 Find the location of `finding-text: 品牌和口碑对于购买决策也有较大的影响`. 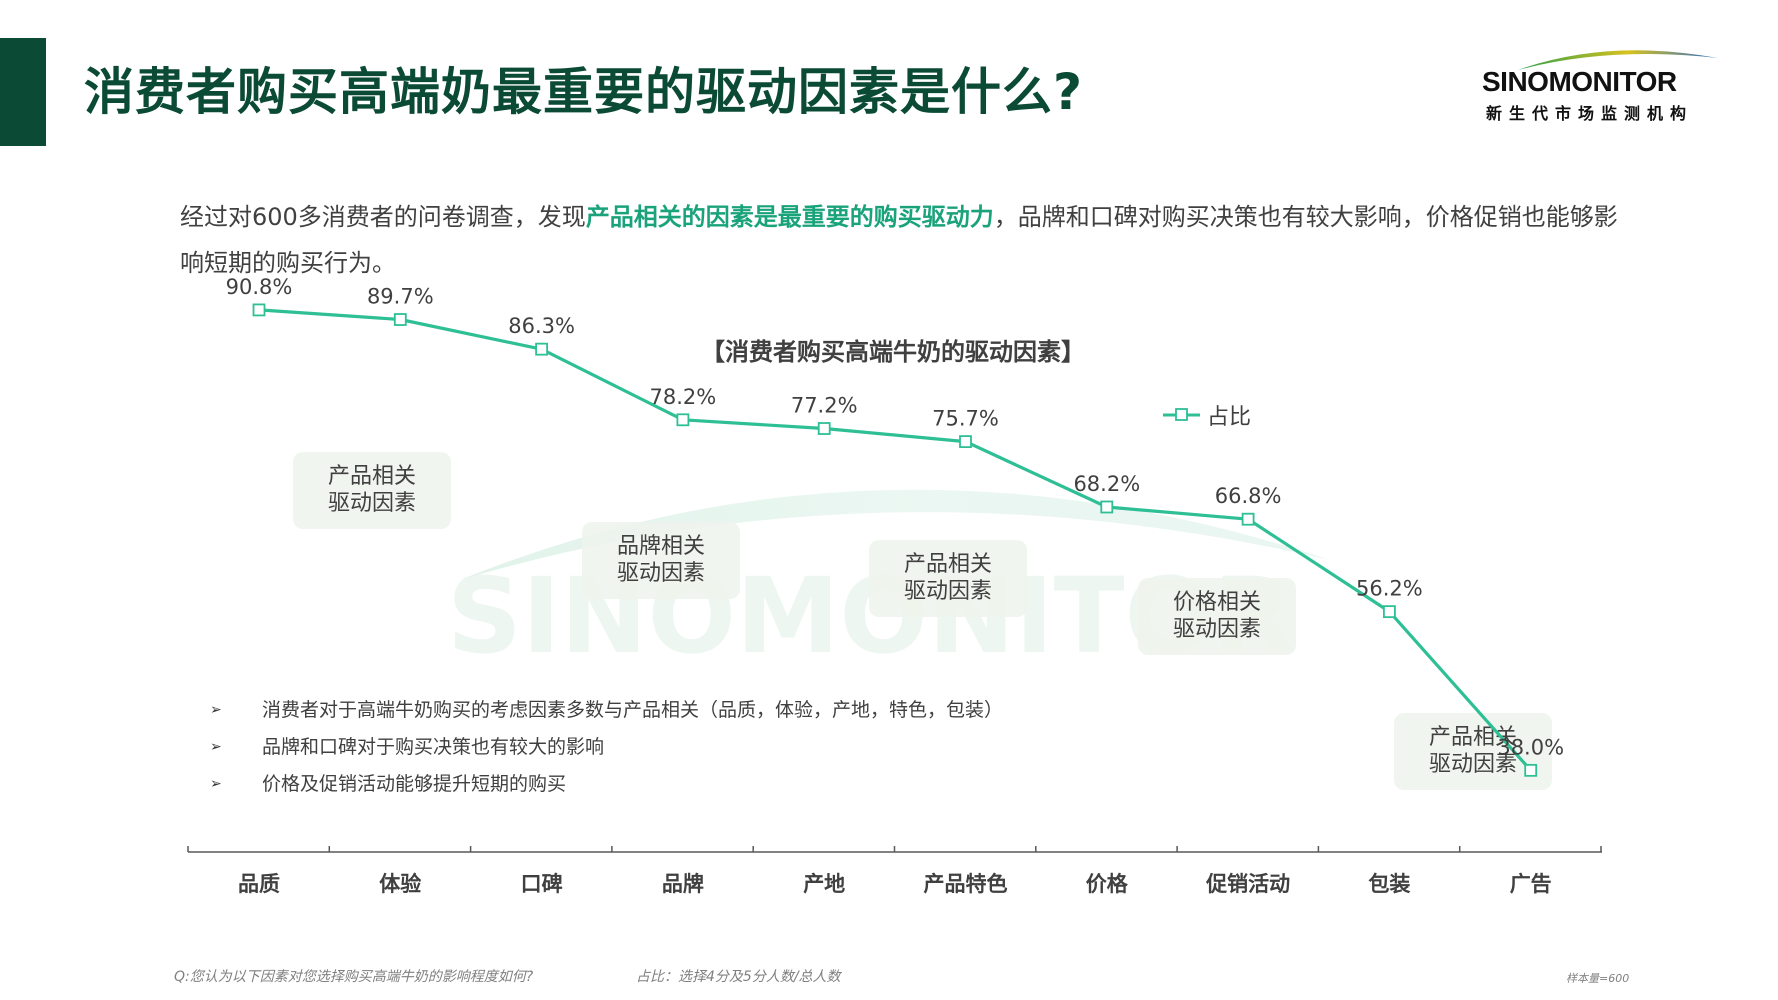

finding-text: 品牌和口碑对于购买决策也有较大的影响 is located at coordinates (433, 747).